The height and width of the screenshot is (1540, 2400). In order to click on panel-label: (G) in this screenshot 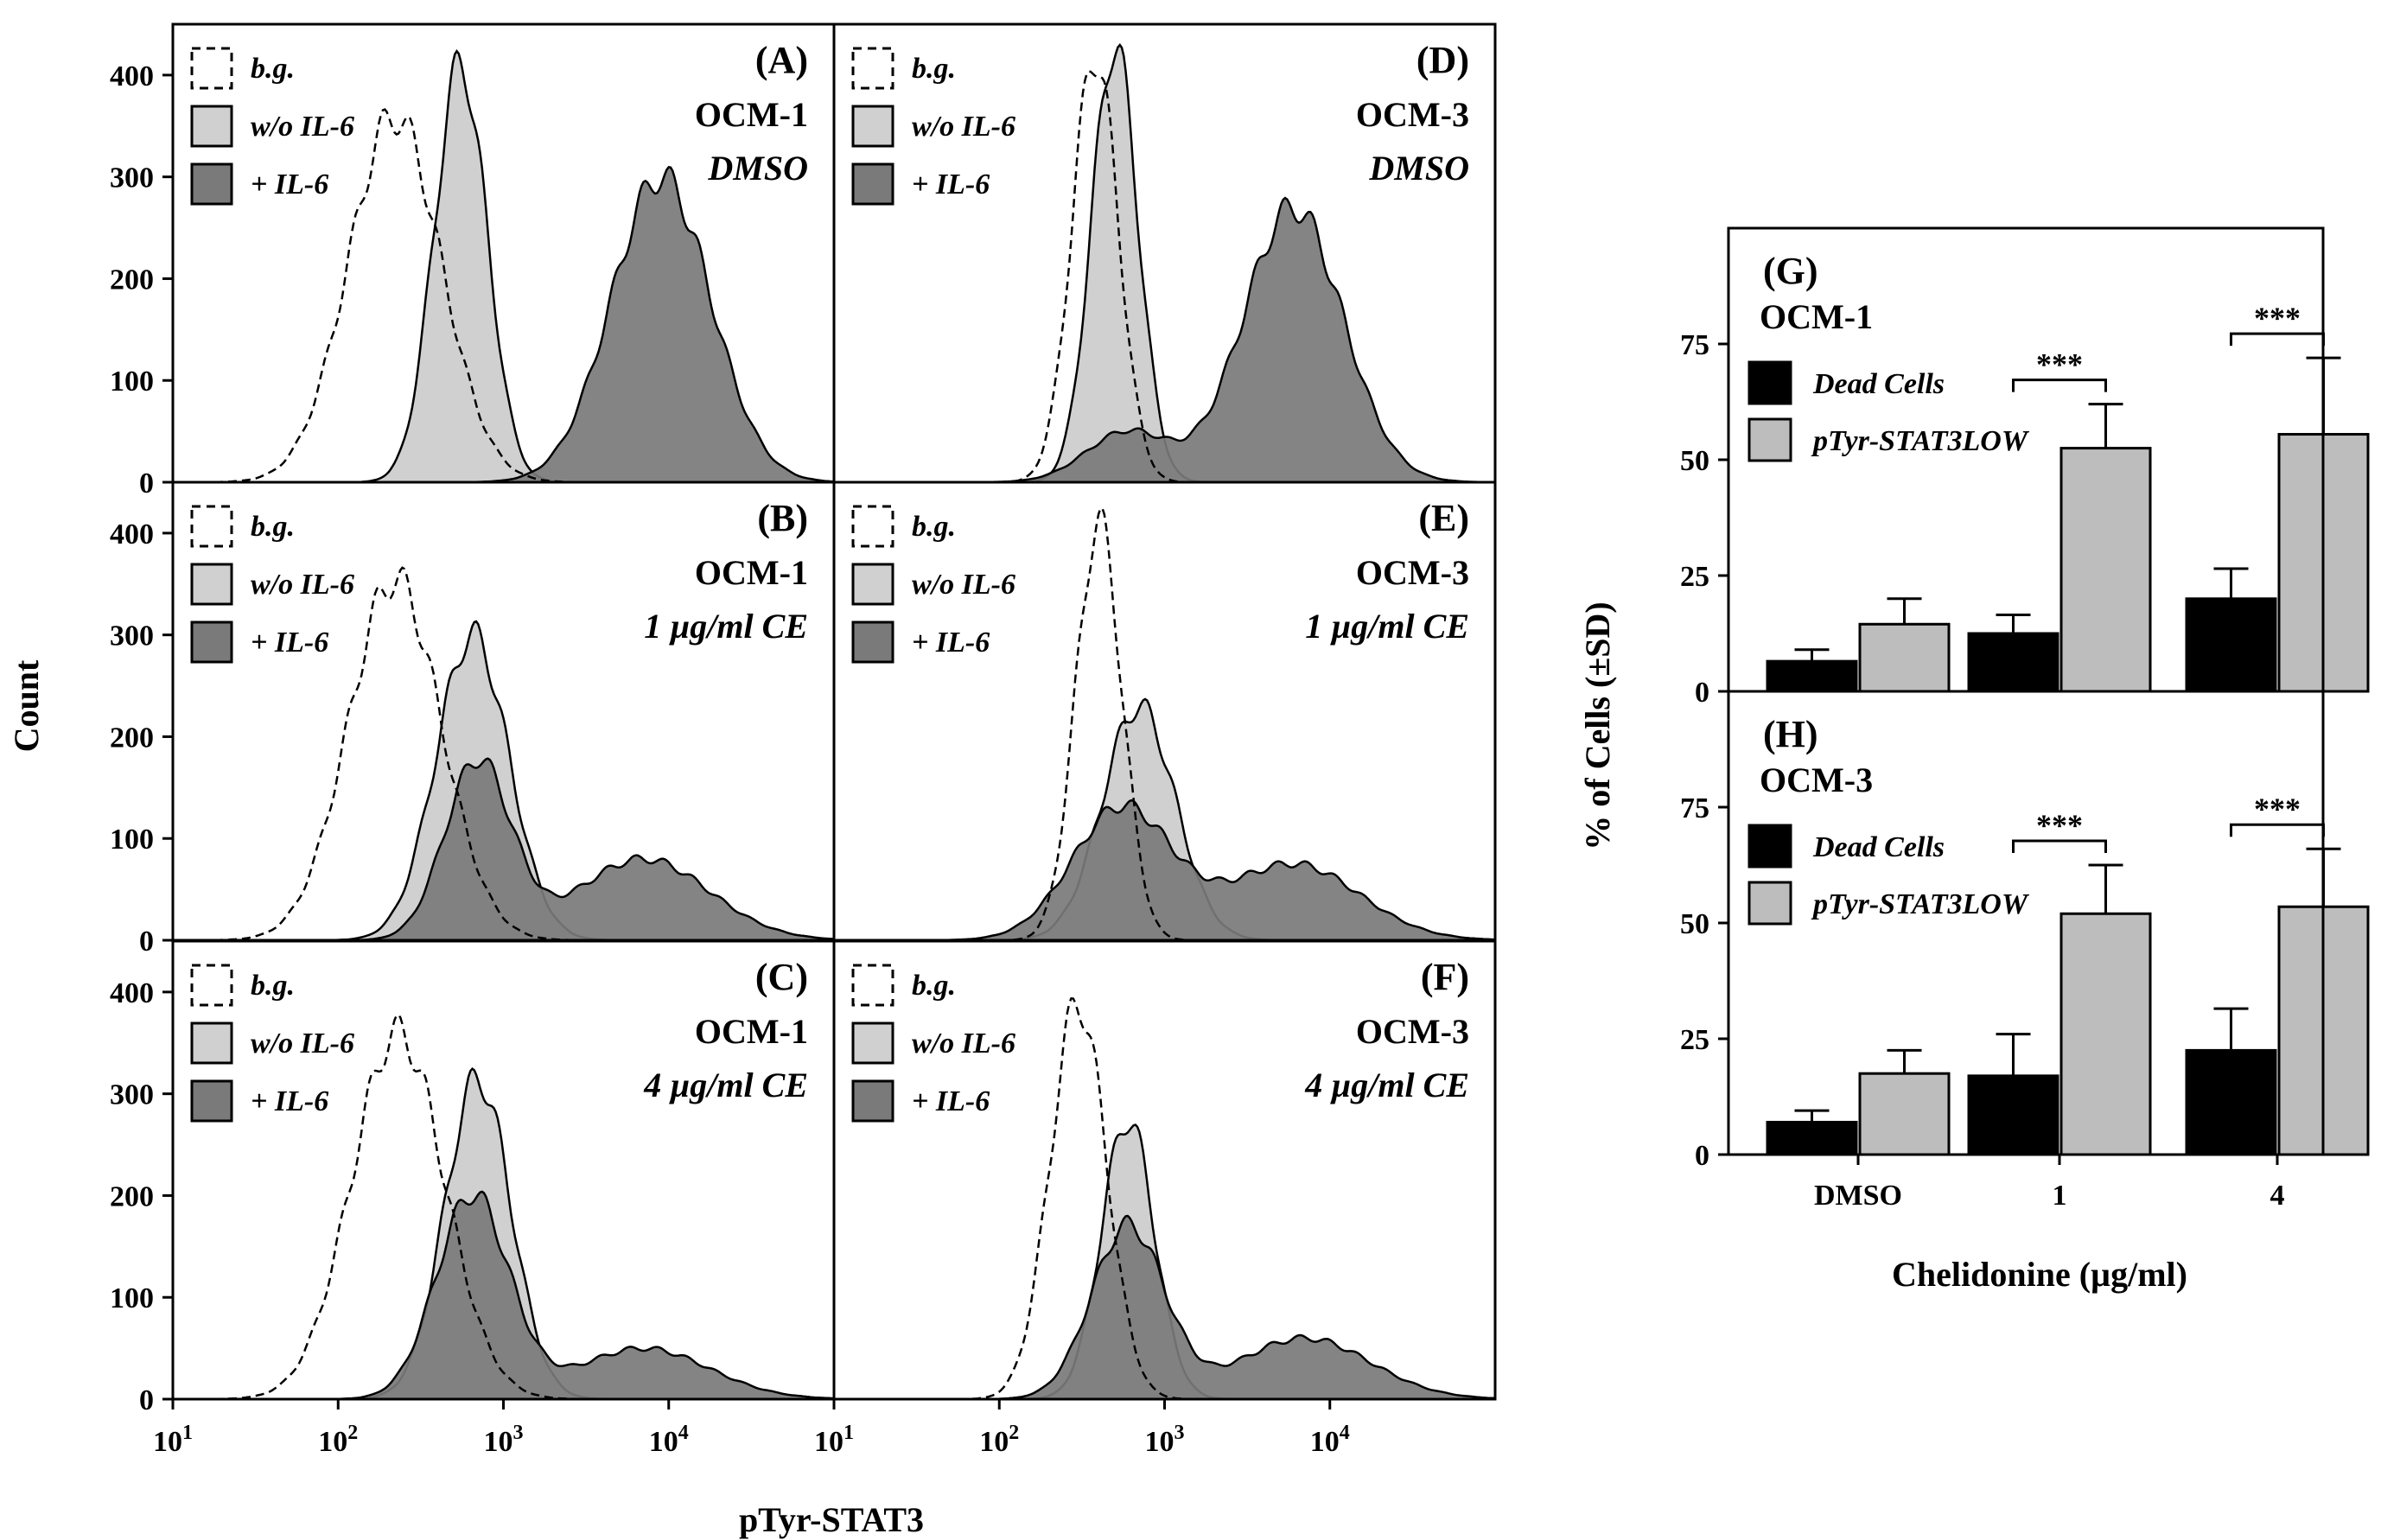, I will do `click(1790, 271)`.